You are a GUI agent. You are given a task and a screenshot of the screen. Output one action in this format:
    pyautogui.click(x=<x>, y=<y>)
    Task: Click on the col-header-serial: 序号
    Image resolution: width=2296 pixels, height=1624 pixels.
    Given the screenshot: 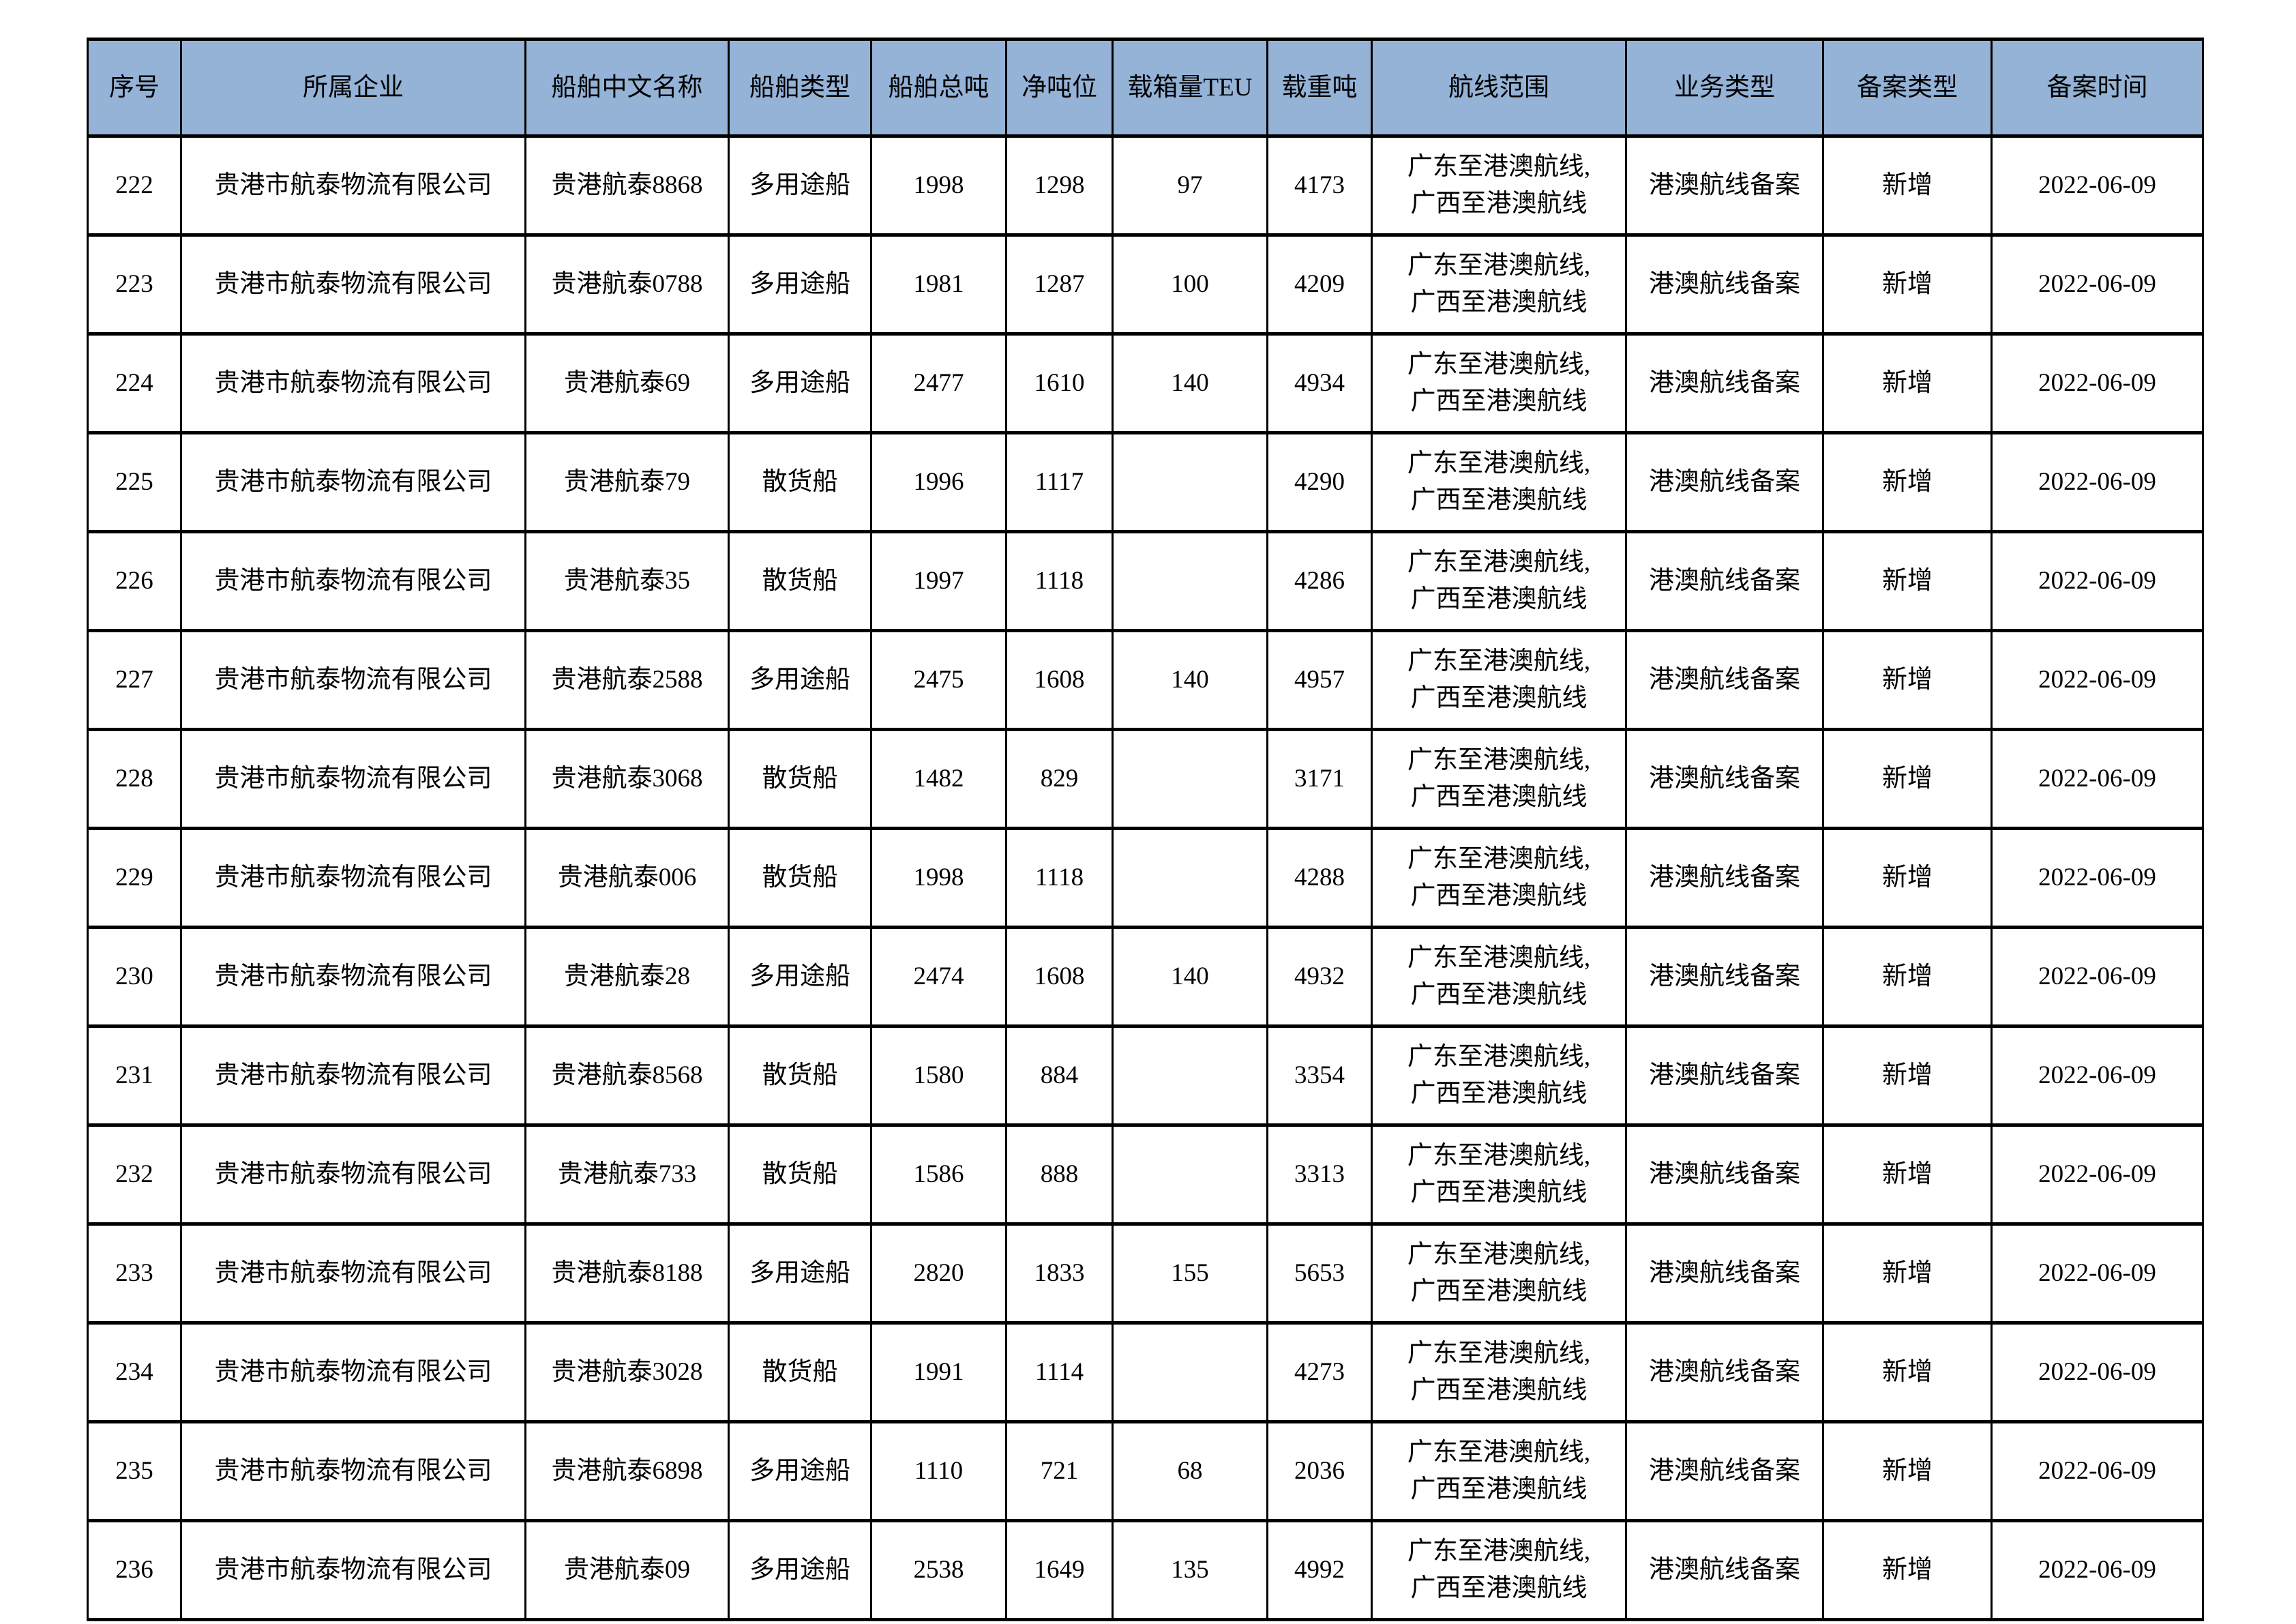 What is the action you would take?
    pyautogui.click(x=134, y=88)
    